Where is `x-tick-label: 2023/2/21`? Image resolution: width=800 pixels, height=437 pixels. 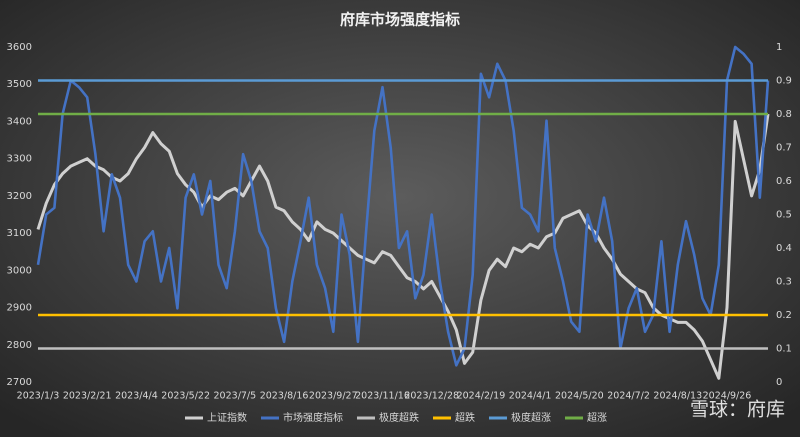
x-tick-label: 2023/2/21 is located at coordinates (87, 396).